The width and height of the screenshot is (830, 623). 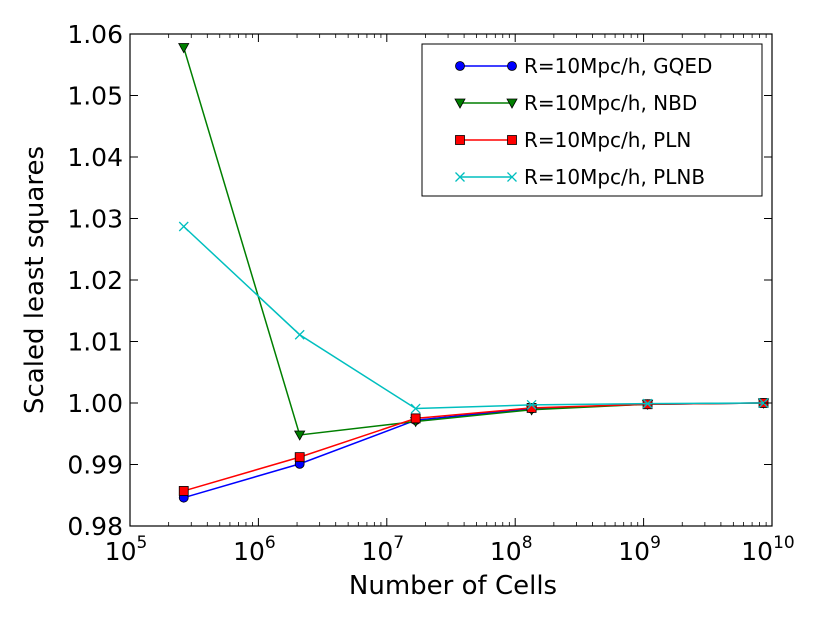 What do you see at coordinates (95, 465) in the screenshot?
I see `y-tick-label: 0.99` at bounding box center [95, 465].